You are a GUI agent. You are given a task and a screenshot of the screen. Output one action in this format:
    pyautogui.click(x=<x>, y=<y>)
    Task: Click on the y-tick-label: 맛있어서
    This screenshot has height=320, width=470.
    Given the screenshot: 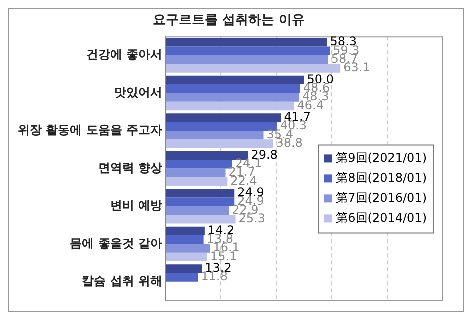 What is the action you would take?
    pyautogui.click(x=138, y=92)
    